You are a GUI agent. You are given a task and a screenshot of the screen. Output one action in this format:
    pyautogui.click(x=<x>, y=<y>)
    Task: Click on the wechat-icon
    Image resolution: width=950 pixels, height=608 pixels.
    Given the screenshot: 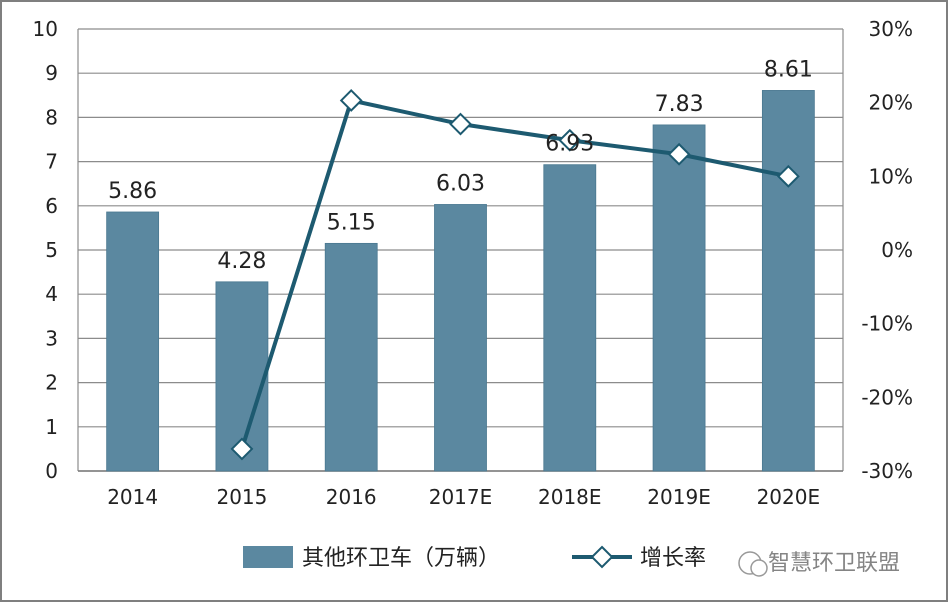 What is the action you would take?
    pyautogui.click(x=753, y=564)
    